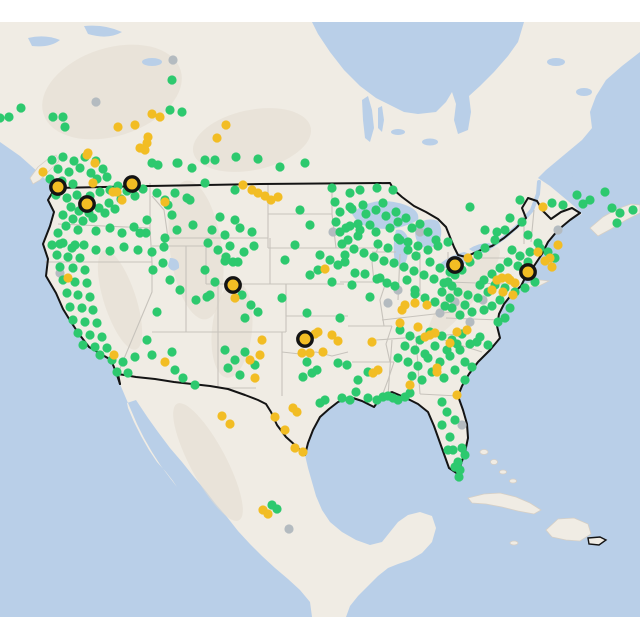 The height and width of the screenshot is (640, 640). Describe the element at coordinates (388, 303) in the screenshot. I see `station-marker-gray` at that location.